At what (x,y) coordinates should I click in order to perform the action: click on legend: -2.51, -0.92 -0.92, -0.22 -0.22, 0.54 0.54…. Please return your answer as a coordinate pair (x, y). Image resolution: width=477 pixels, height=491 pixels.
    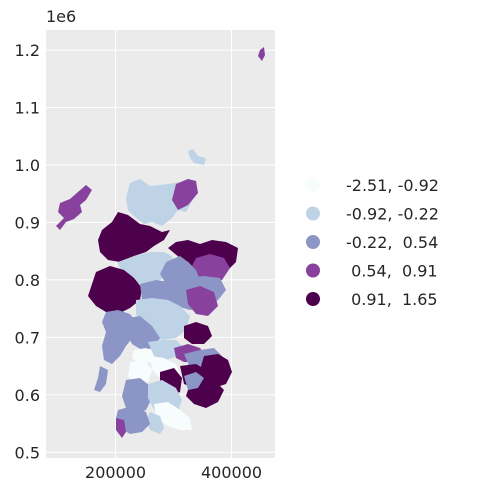
    Looking at the image, I should click on (372, 242).